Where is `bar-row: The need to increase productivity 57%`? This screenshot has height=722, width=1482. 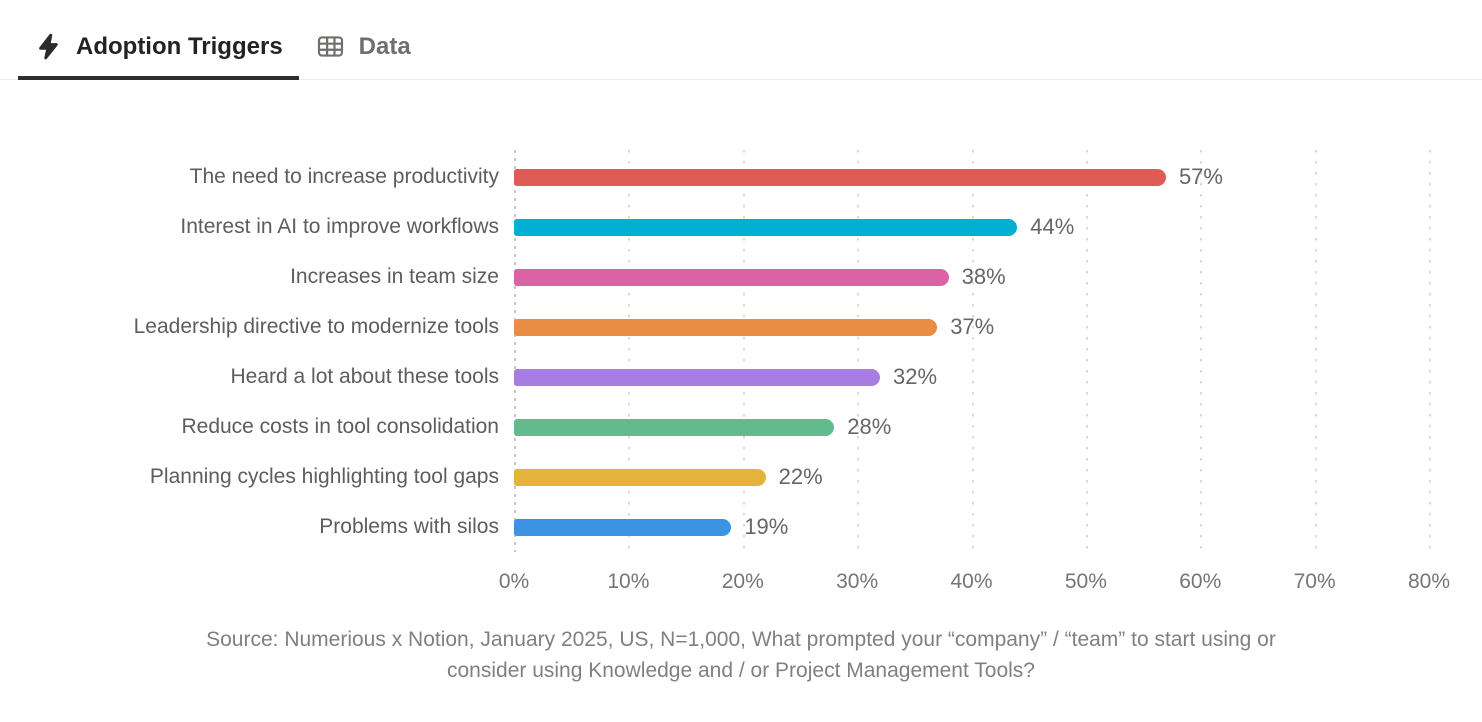 bar-row: The need to increase productivity 57% is located at coordinates (741, 177).